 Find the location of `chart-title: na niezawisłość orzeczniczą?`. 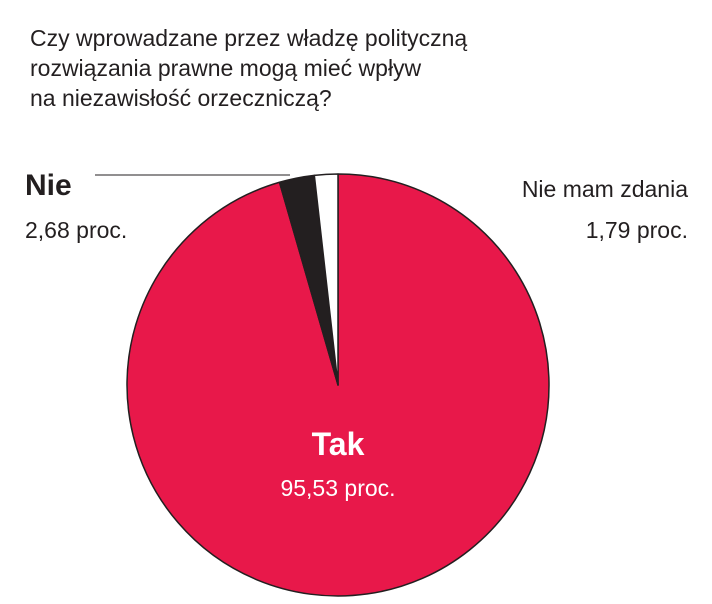

chart-title: na niezawisłość orzeczniczą? is located at coordinates (181, 98).